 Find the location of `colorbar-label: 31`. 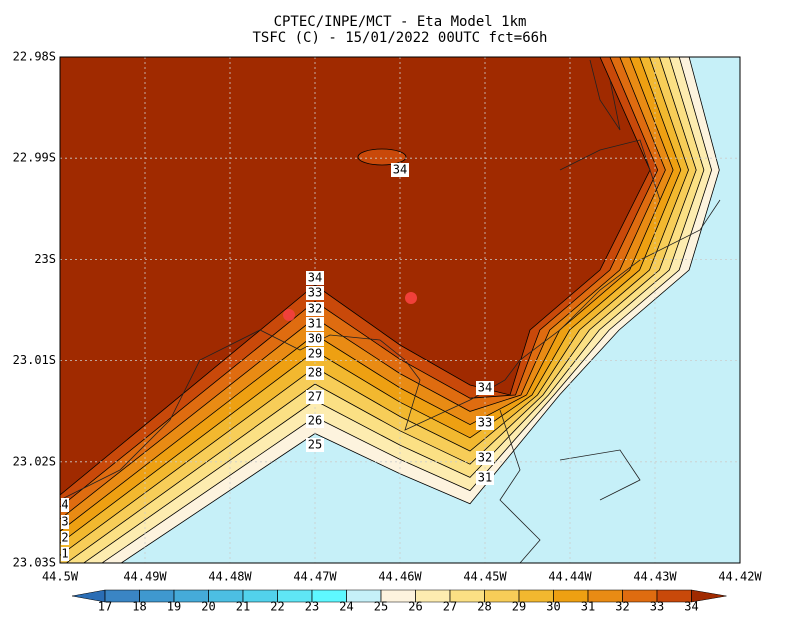

colorbar-label: 31 is located at coordinates (588, 607).